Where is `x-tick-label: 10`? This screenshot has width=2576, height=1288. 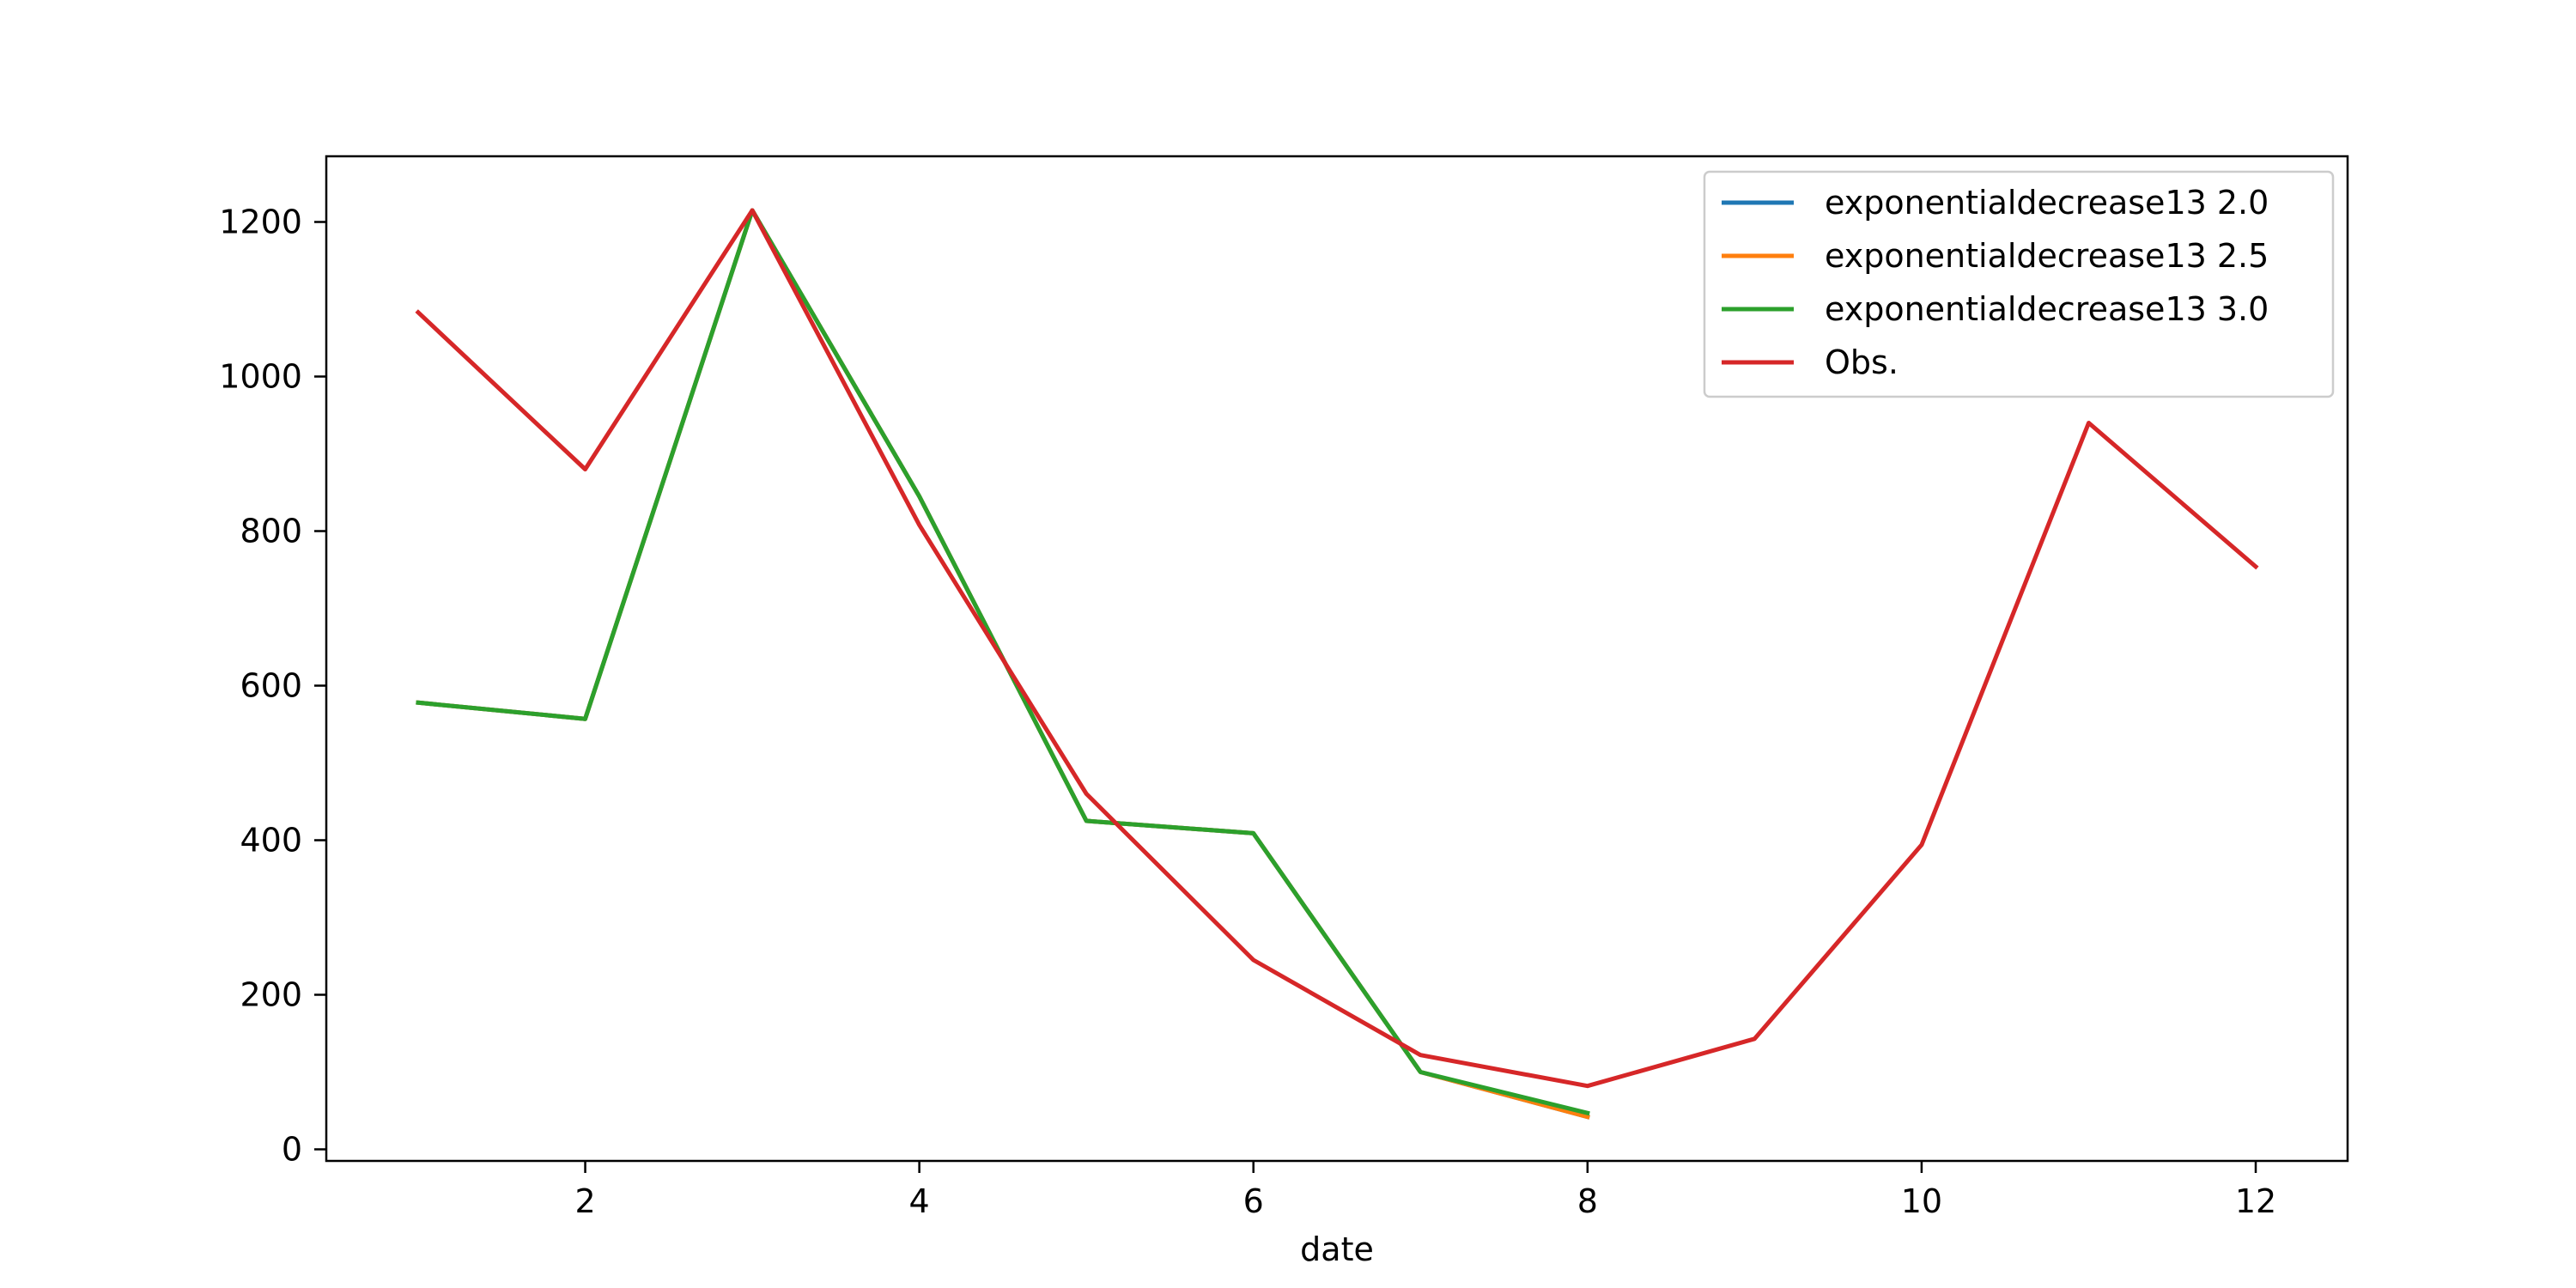 x-tick-label: 10 is located at coordinates (1922, 1201).